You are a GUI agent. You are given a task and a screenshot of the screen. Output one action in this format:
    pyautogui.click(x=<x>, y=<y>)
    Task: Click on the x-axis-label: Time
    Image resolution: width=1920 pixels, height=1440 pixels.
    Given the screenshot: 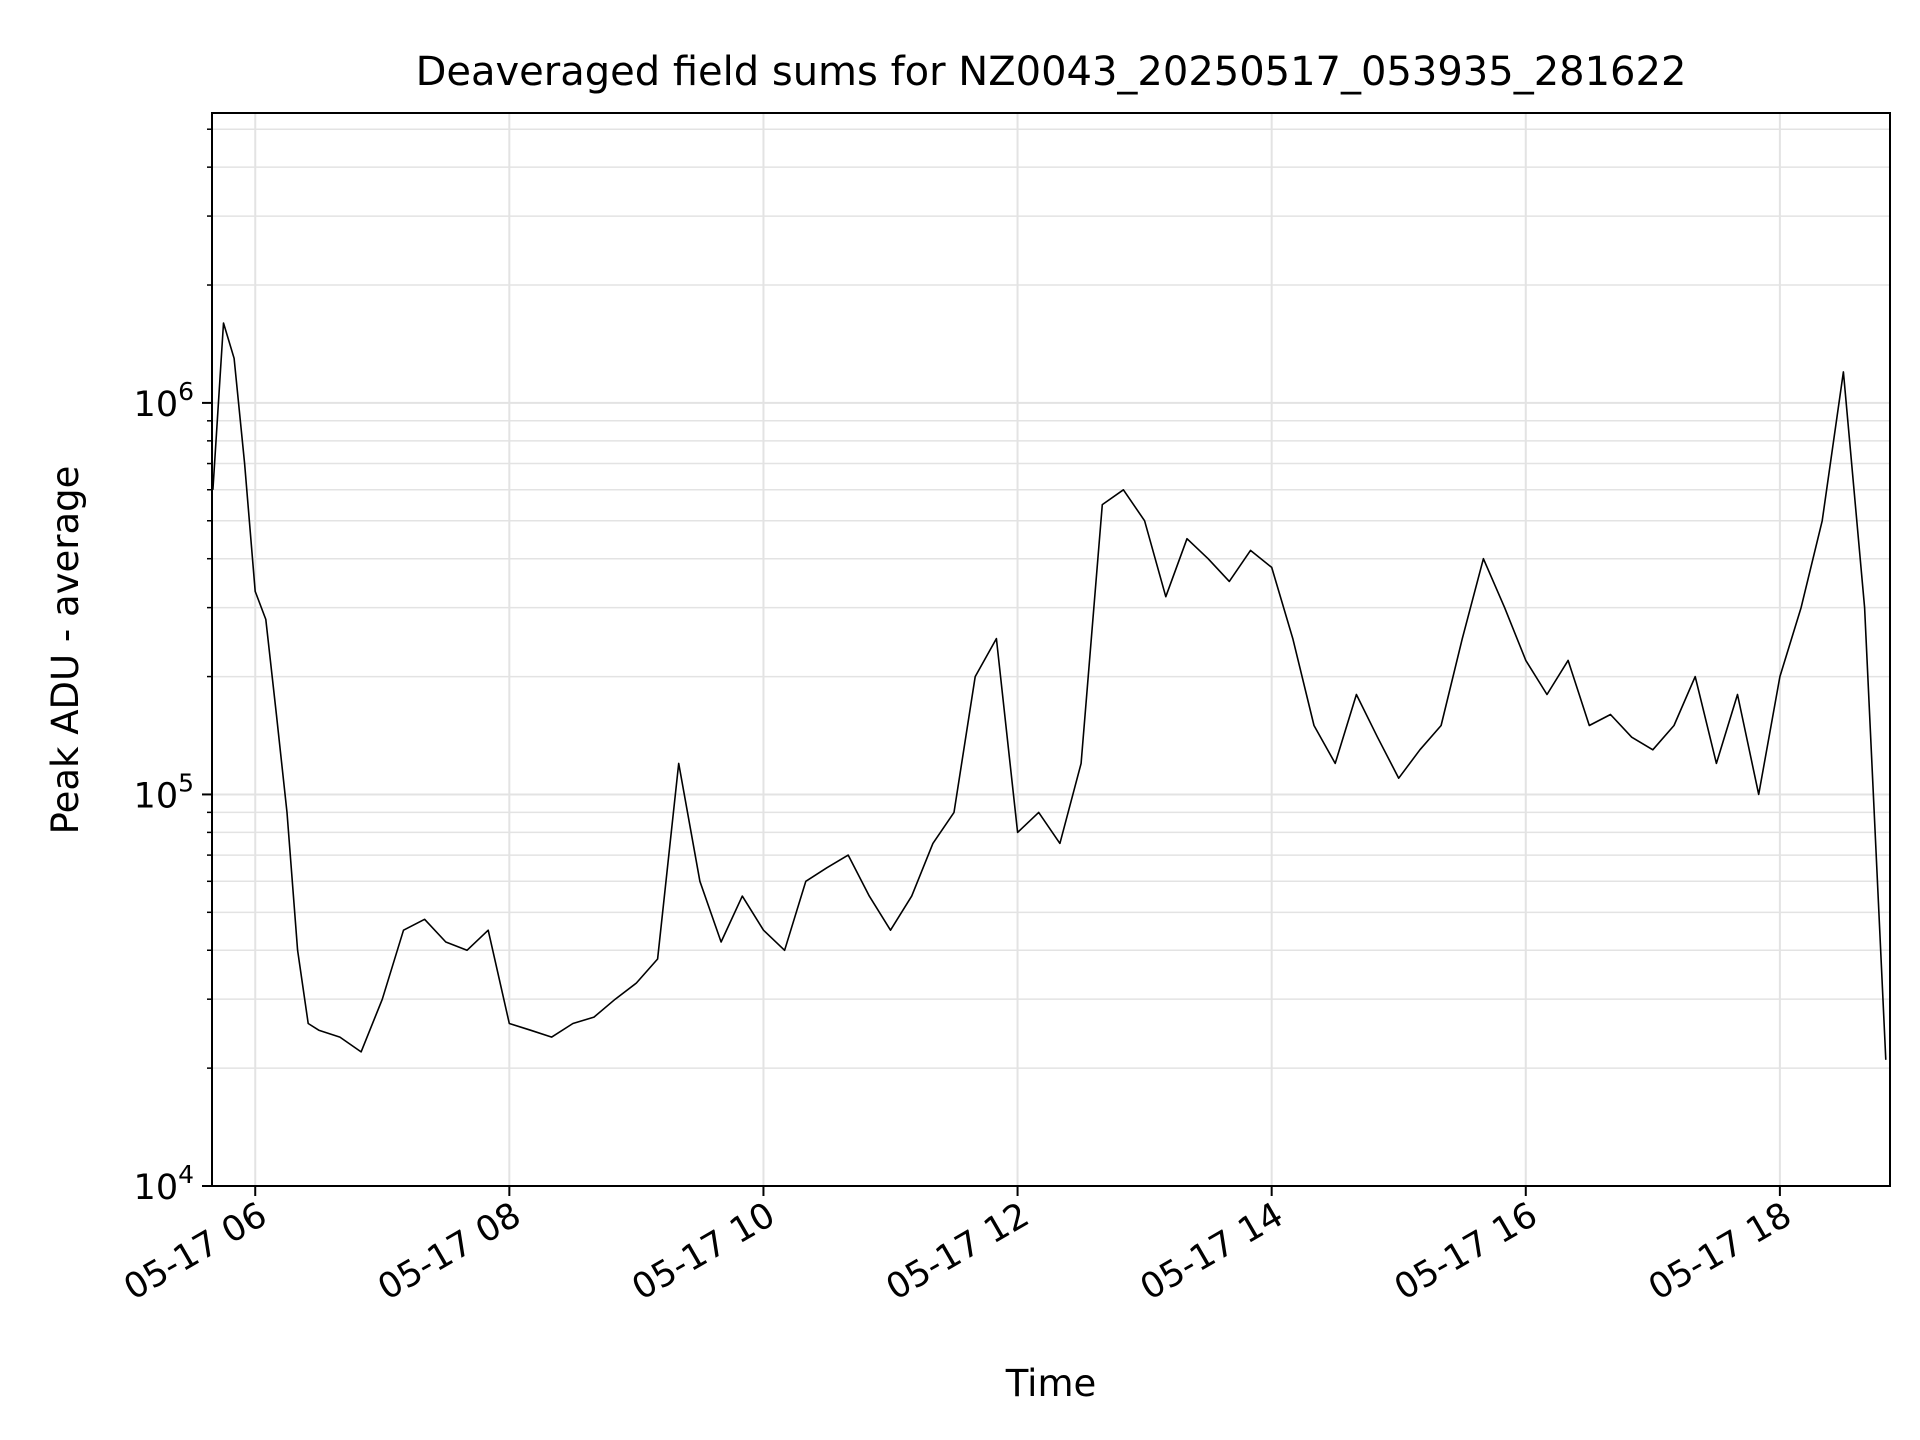 What is the action you would take?
    pyautogui.click(x=1051, y=1383)
    